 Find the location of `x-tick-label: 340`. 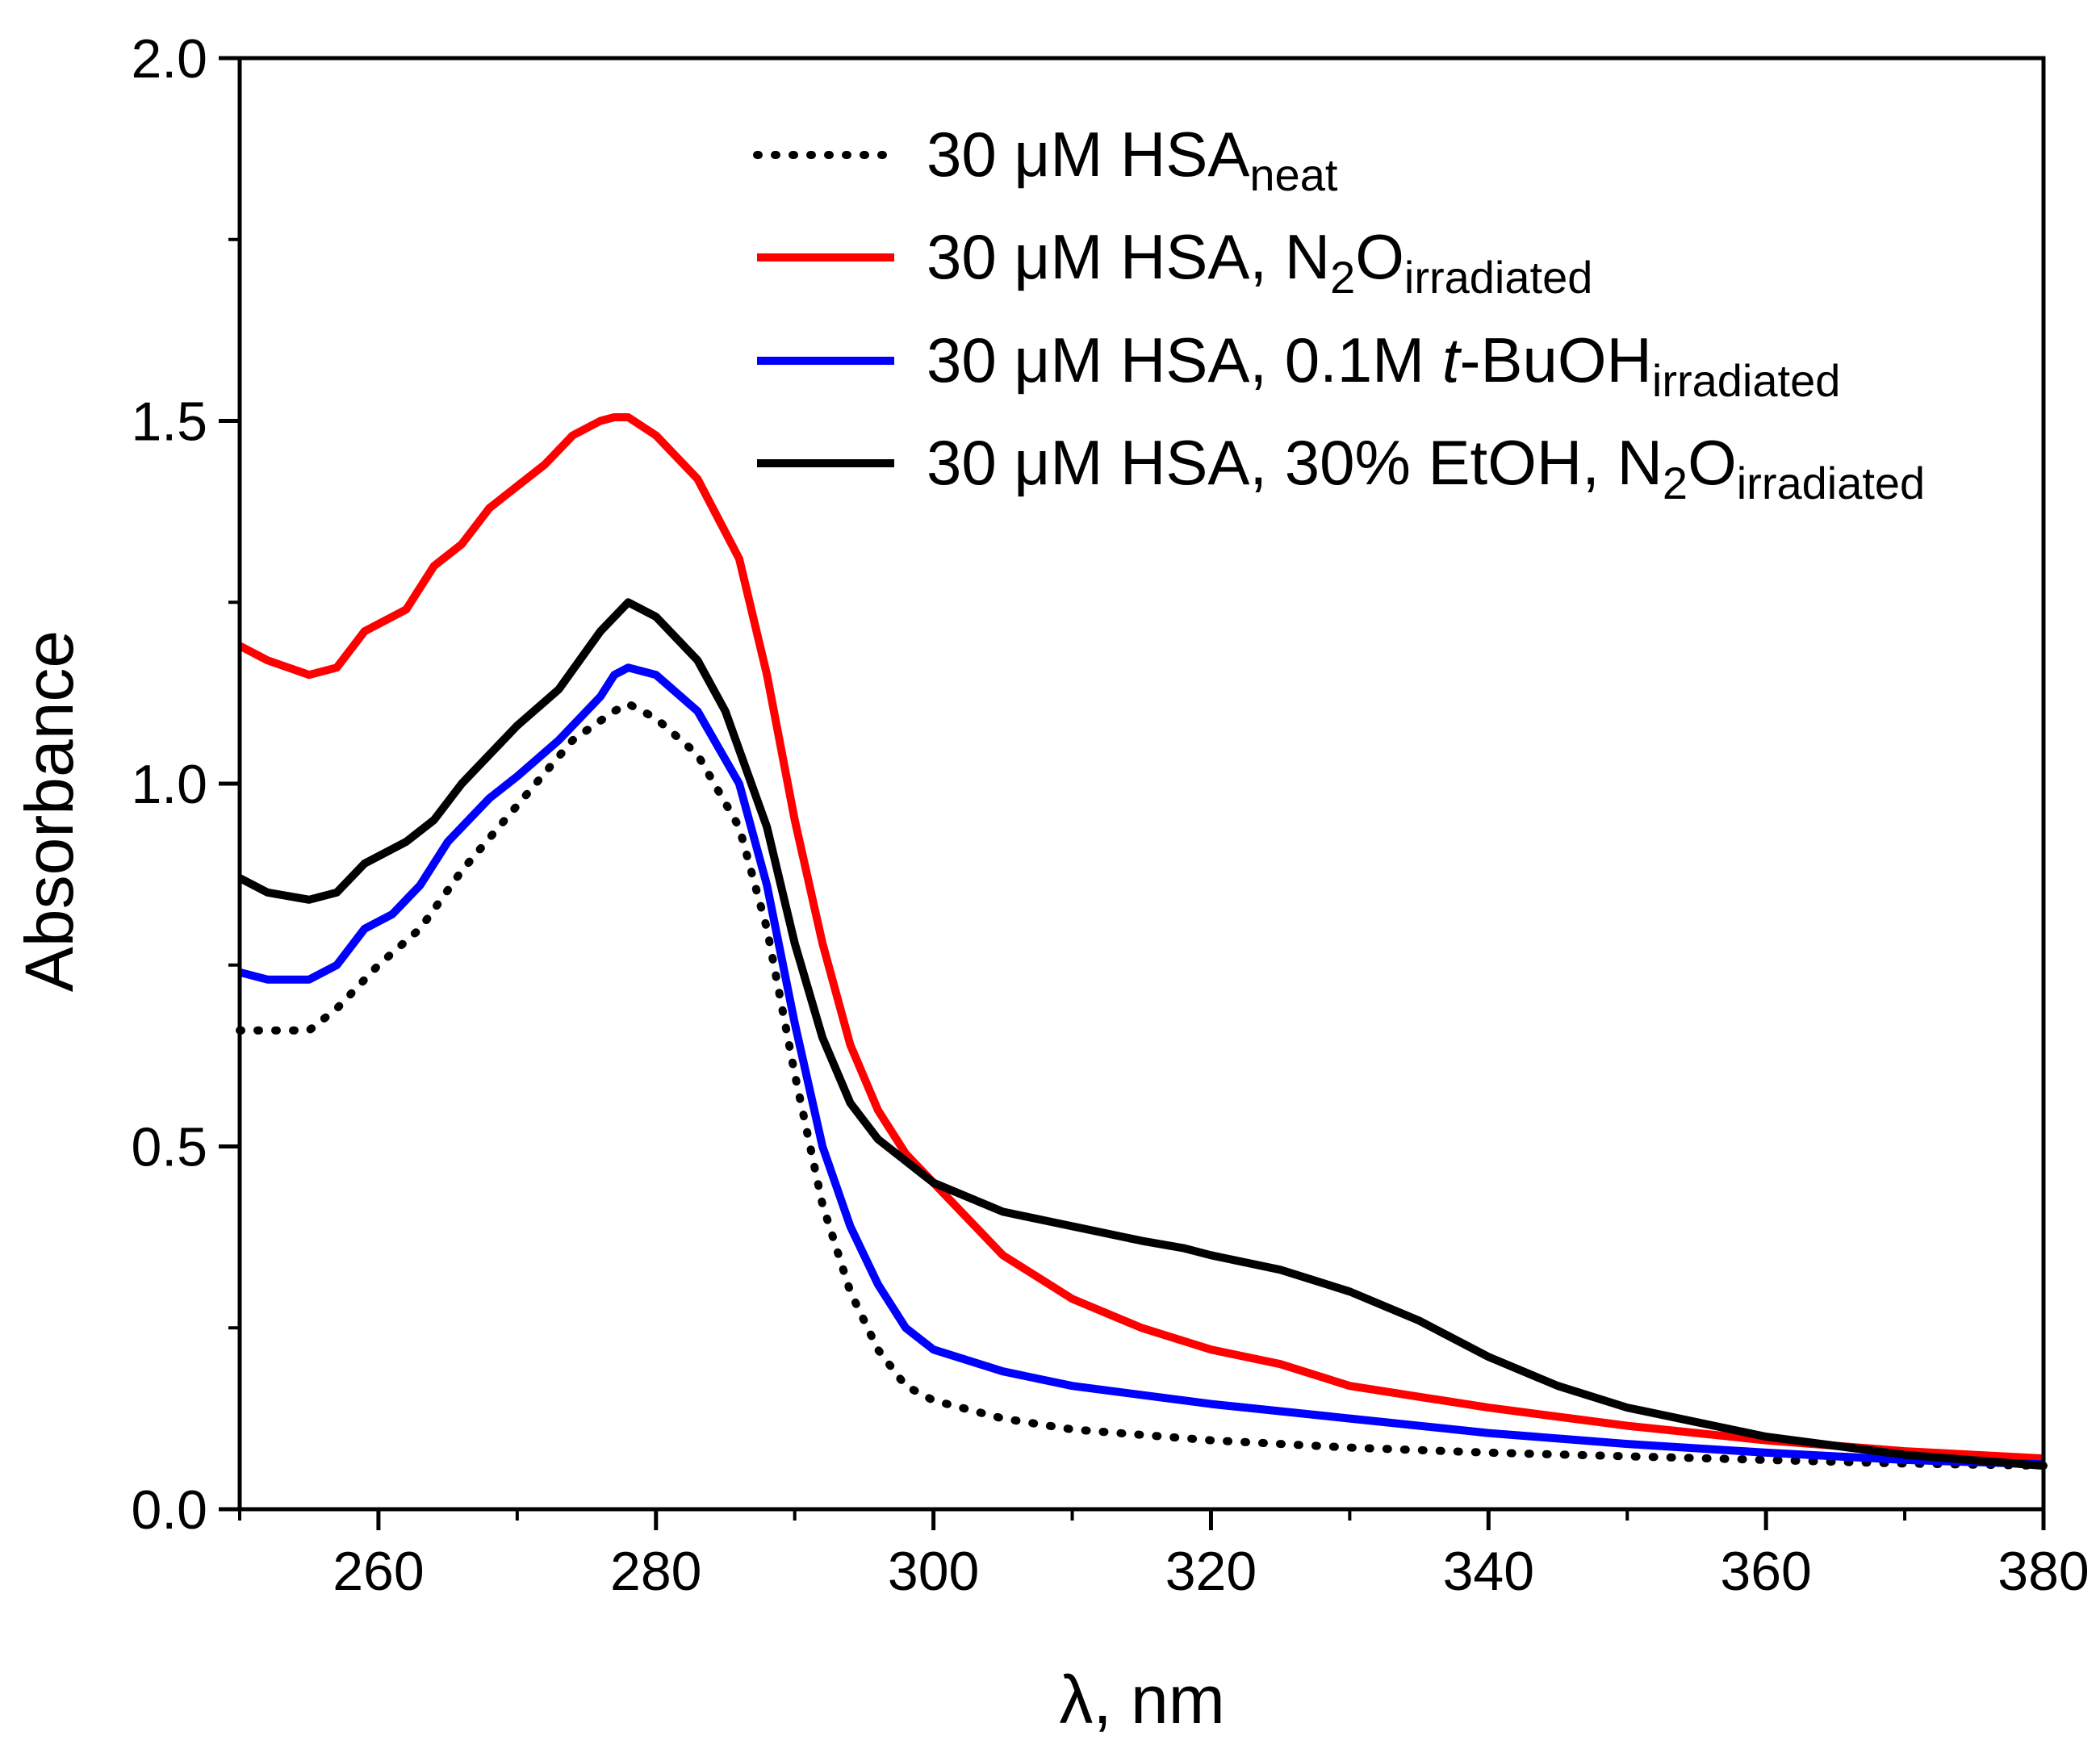

x-tick-label: 340 is located at coordinates (1488, 1571).